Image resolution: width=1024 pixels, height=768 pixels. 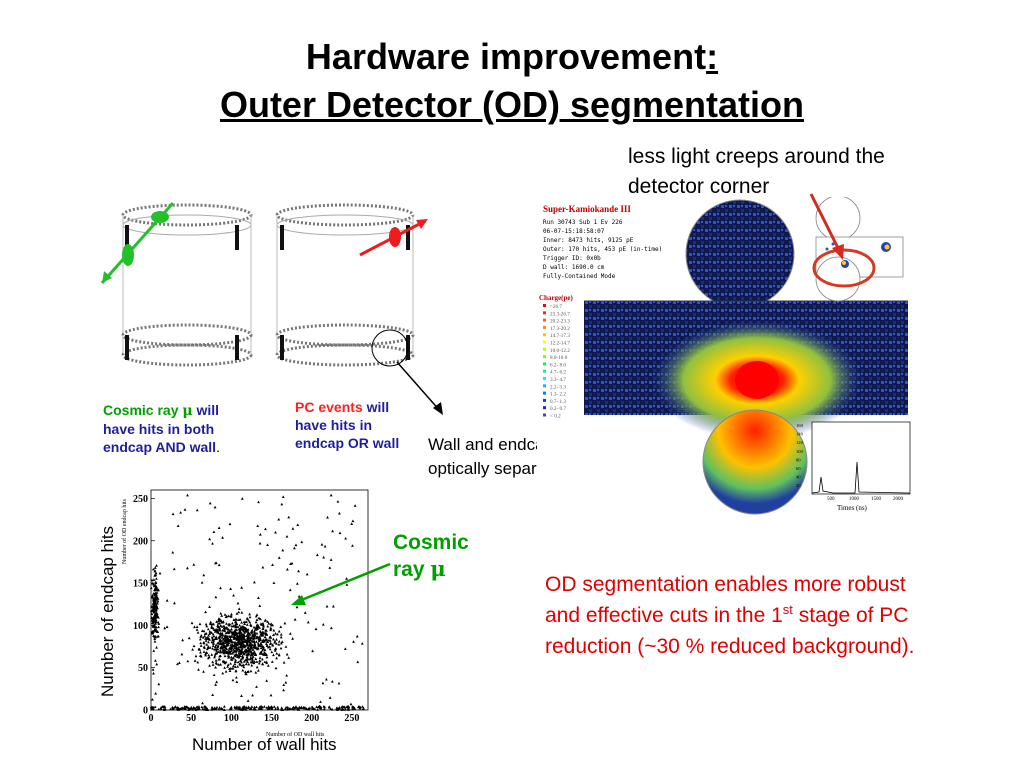 What do you see at coordinates (558, 387) in the screenshot?
I see `ed-scale-label: 2.2- 3.3` at bounding box center [558, 387].